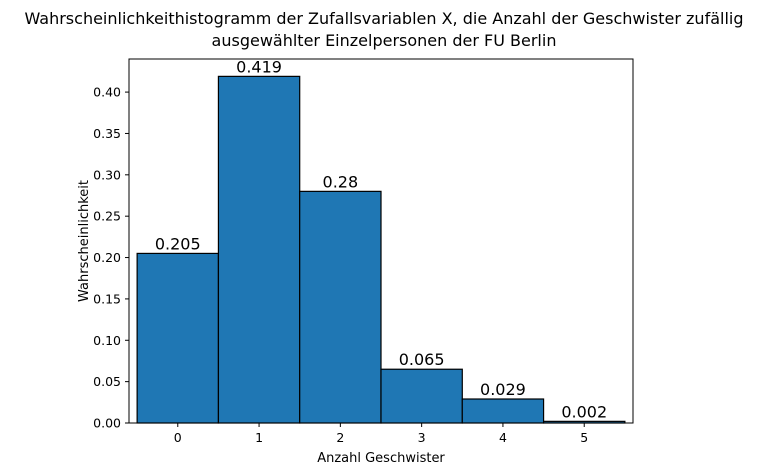  What do you see at coordinates (381, 458) in the screenshot?
I see `x-axis-label: Anzahl Geschwister` at bounding box center [381, 458].